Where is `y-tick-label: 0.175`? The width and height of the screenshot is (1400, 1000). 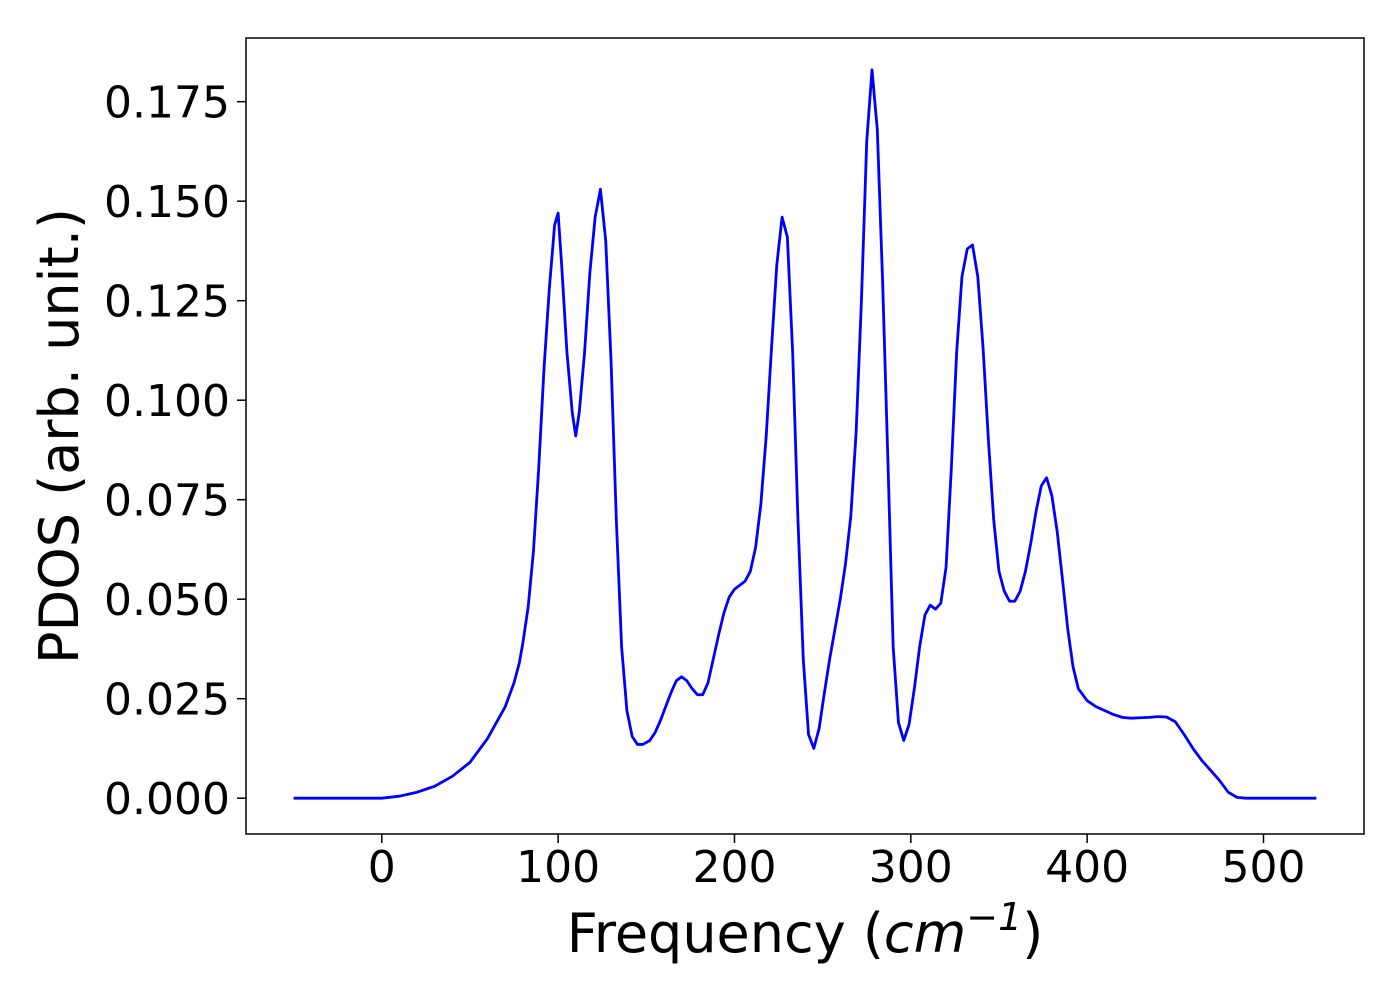 y-tick-label: 0.175 is located at coordinates (167, 103).